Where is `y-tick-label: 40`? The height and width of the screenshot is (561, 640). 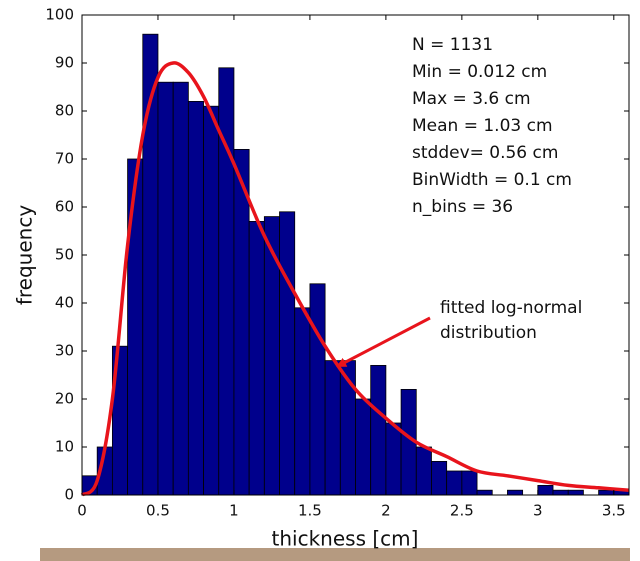
y-tick-label: 40 is located at coordinates (64, 303).